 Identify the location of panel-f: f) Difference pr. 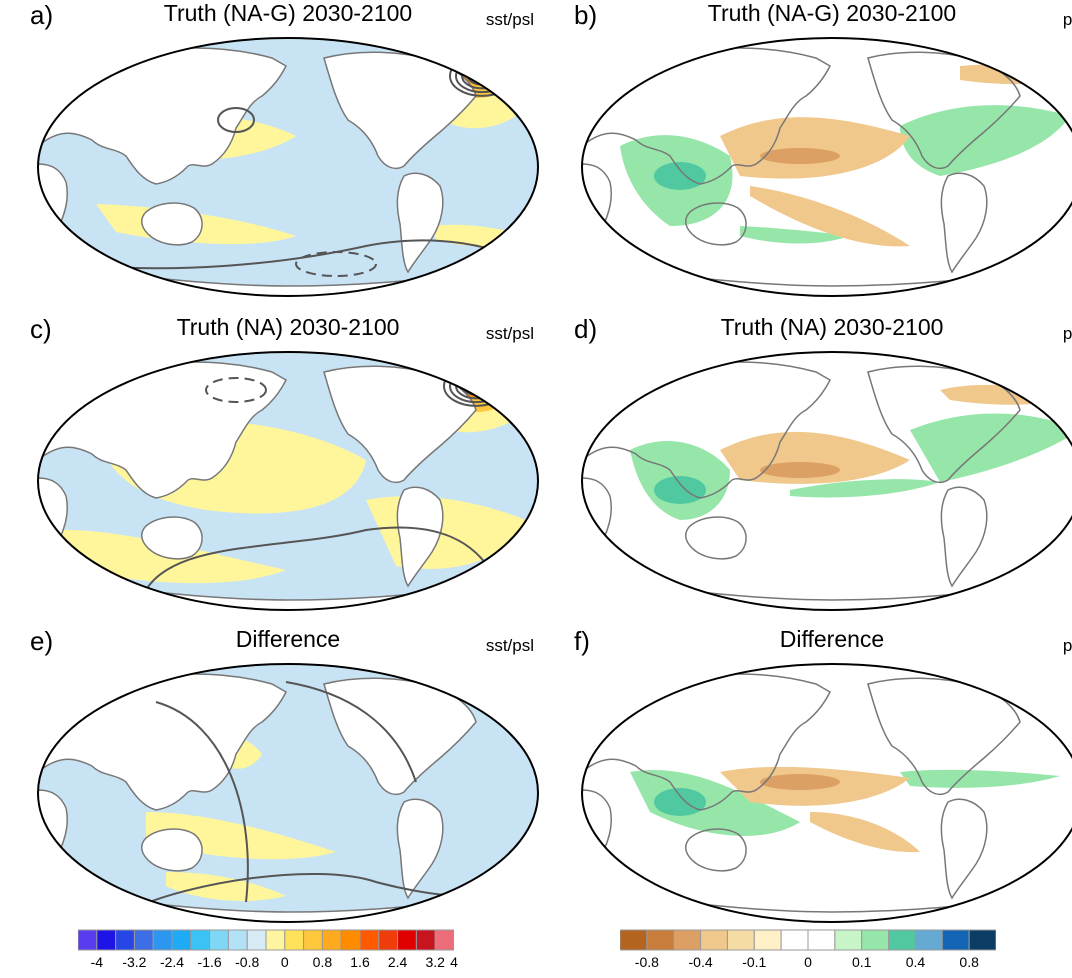
(822, 776).